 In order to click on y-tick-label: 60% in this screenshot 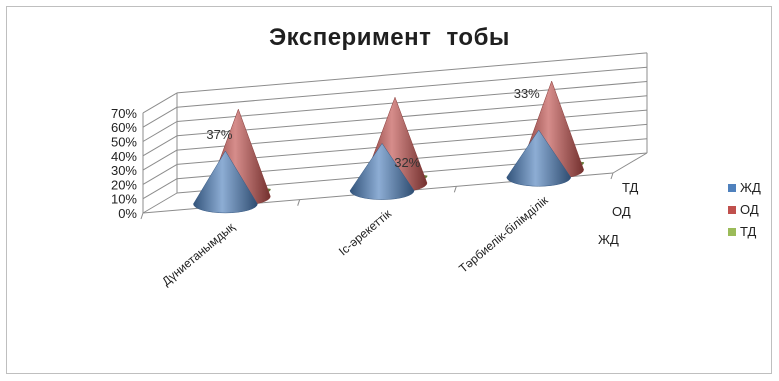, I will do `click(124, 127)`.